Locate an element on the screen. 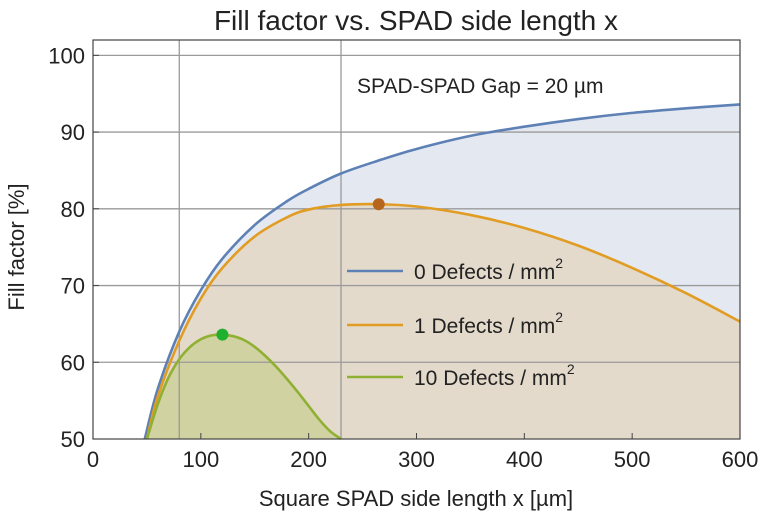 The image size is (764, 518). legend-superscript-0: 2 is located at coordinates (559, 263).